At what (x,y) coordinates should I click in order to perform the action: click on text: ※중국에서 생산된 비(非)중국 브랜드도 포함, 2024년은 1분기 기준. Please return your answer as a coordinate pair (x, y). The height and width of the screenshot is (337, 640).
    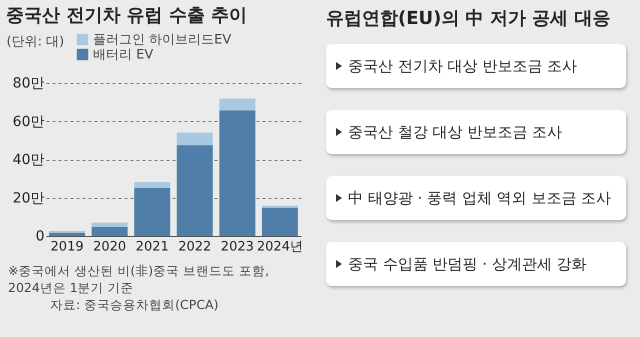
    Looking at the image, I should click on (139, 279).